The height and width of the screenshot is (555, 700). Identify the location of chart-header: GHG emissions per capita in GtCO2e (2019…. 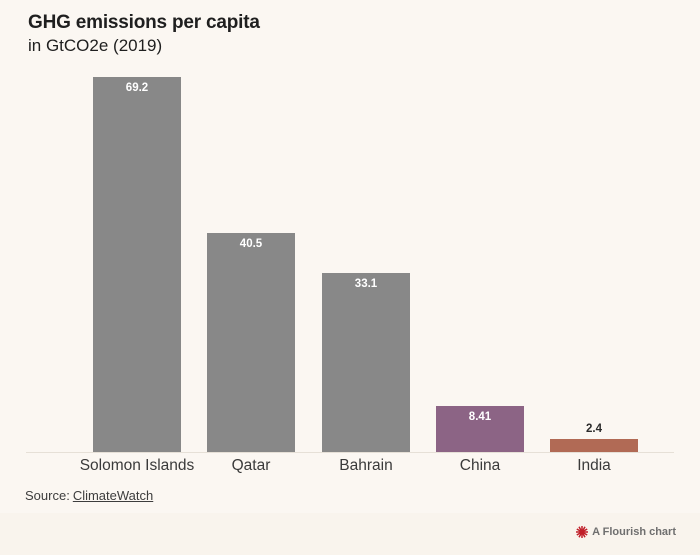
(144, 34).